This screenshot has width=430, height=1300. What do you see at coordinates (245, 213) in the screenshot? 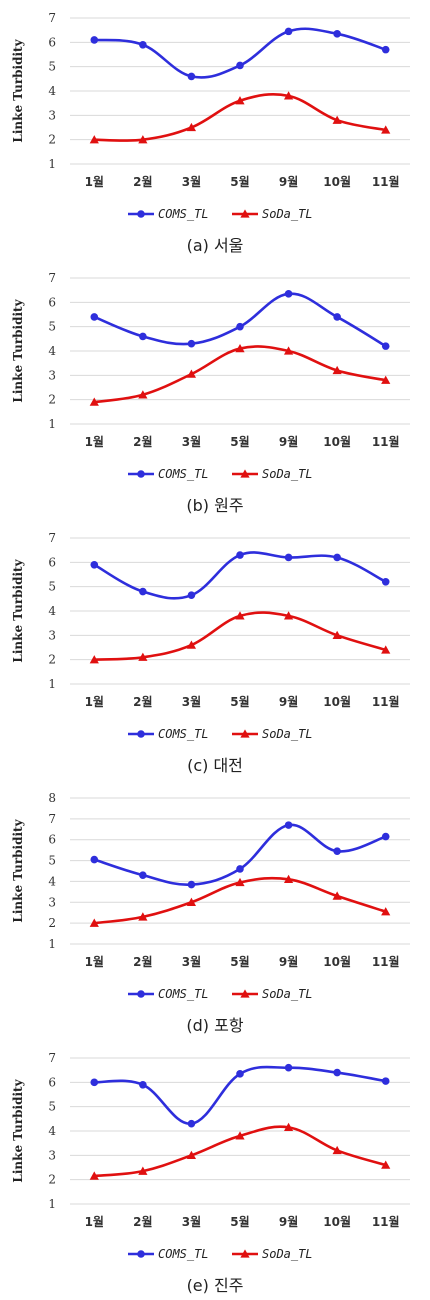
I see `legend-marker-triangle` at bounding box center [245, 213].